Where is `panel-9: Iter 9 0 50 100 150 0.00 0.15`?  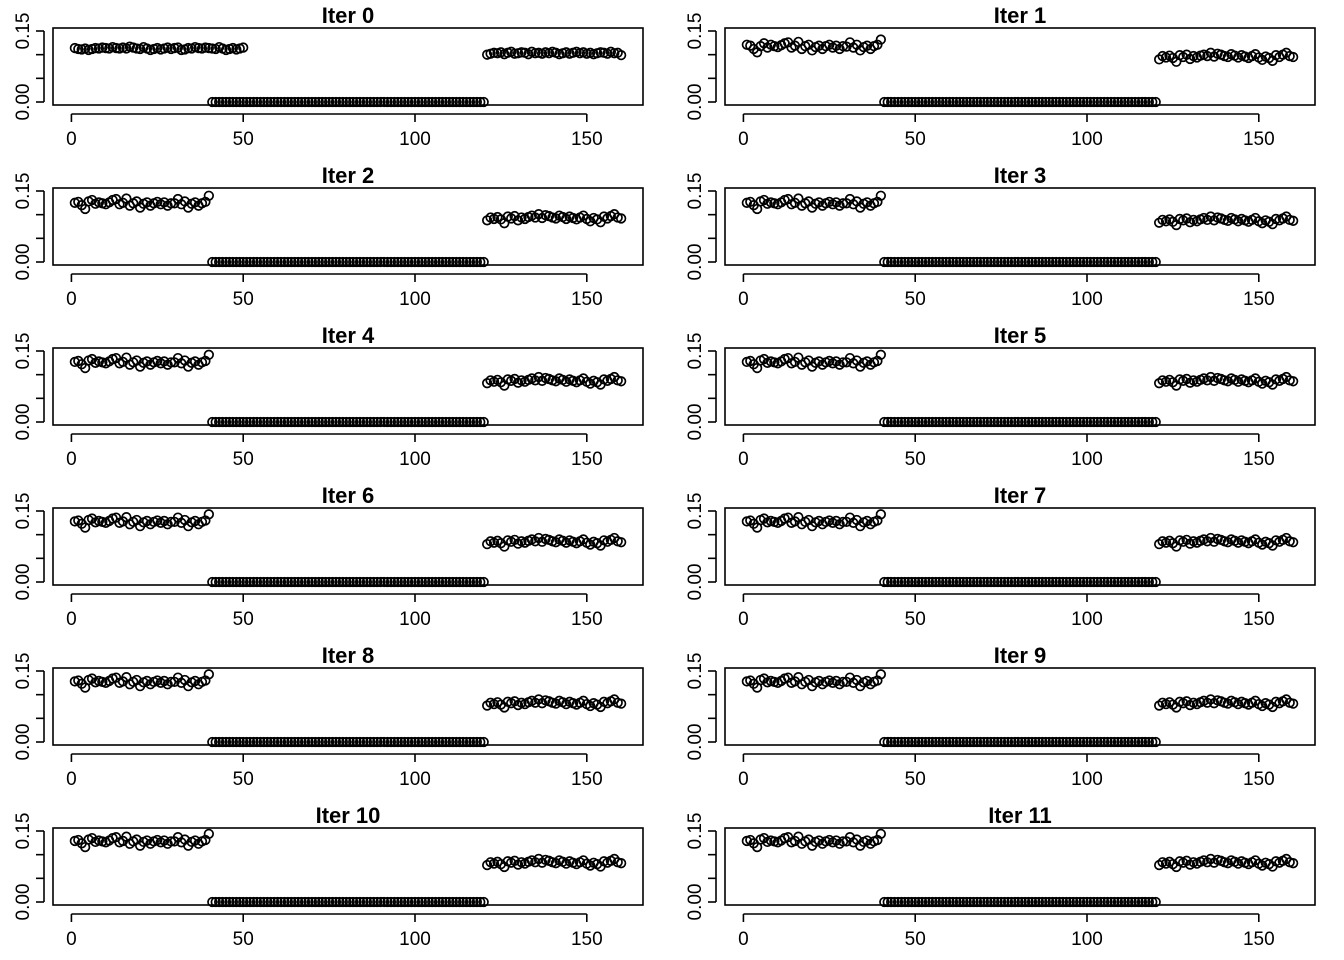 panel-9: Iter 9 0 50 100 150 0.00 0.15 is located at coordinates (1000, 716).